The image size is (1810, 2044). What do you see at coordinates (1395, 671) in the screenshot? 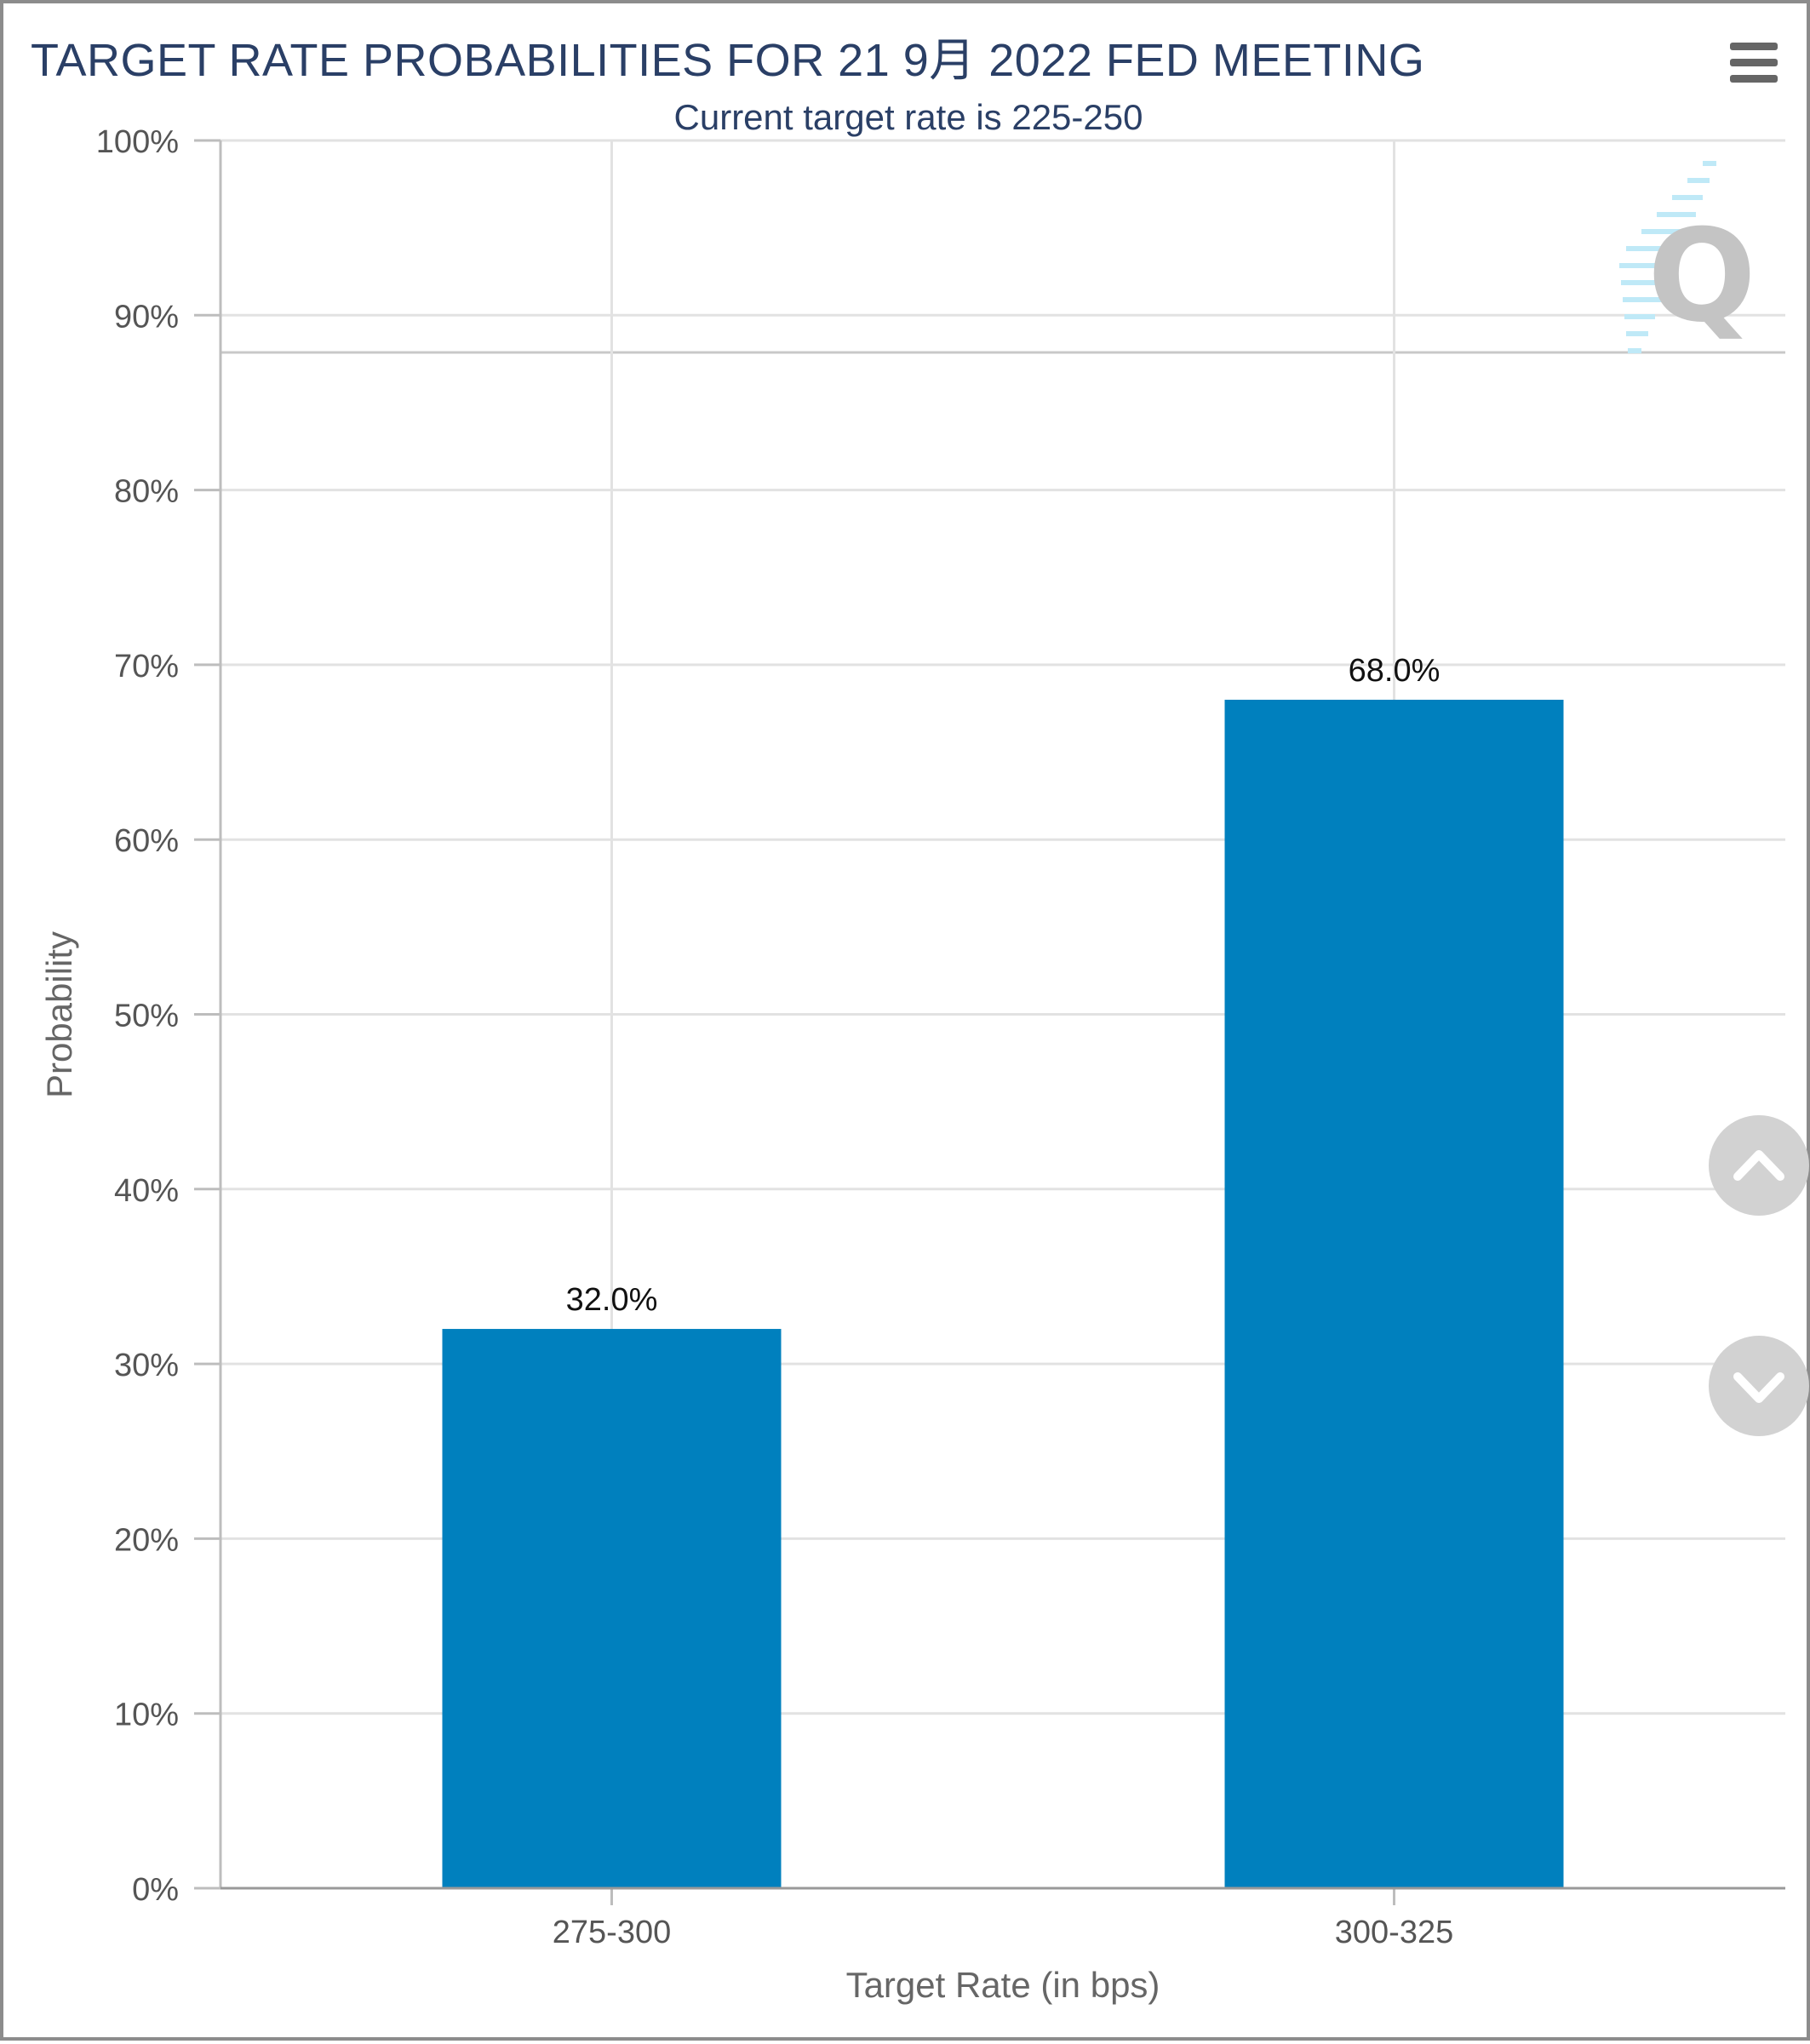
I see `data-label: 68.0%` at bounding box center [1395, 671].